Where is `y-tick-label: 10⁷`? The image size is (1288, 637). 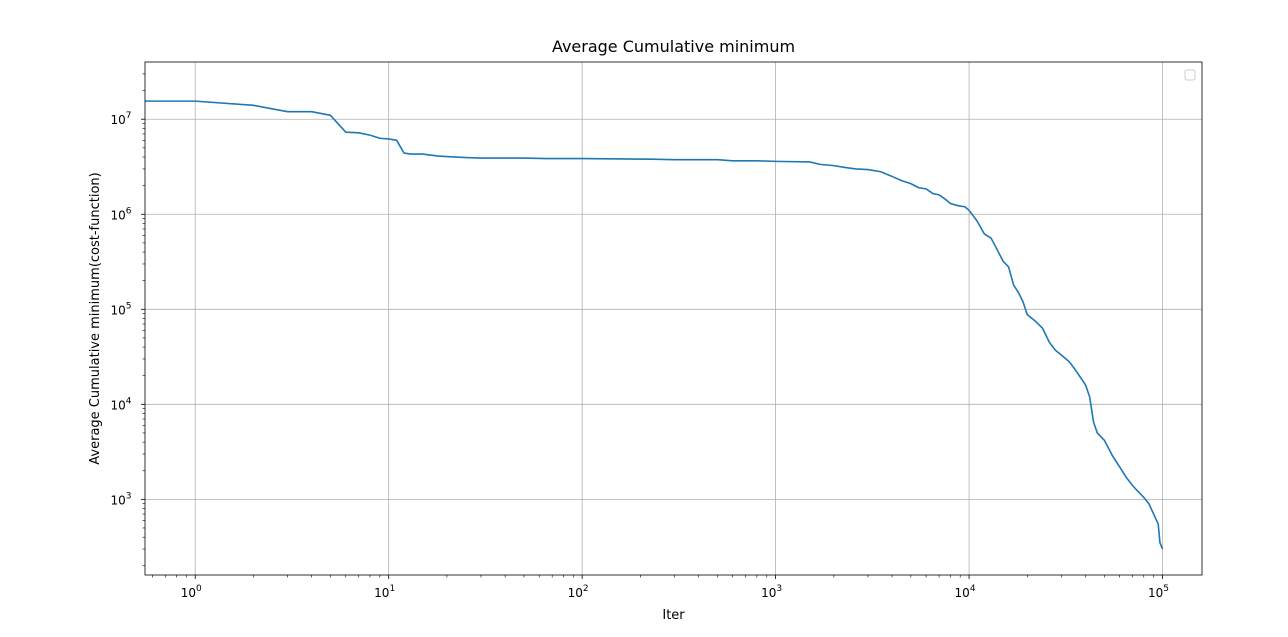
y-tick-label: 10⁷ is located at coordinates (120, 119).